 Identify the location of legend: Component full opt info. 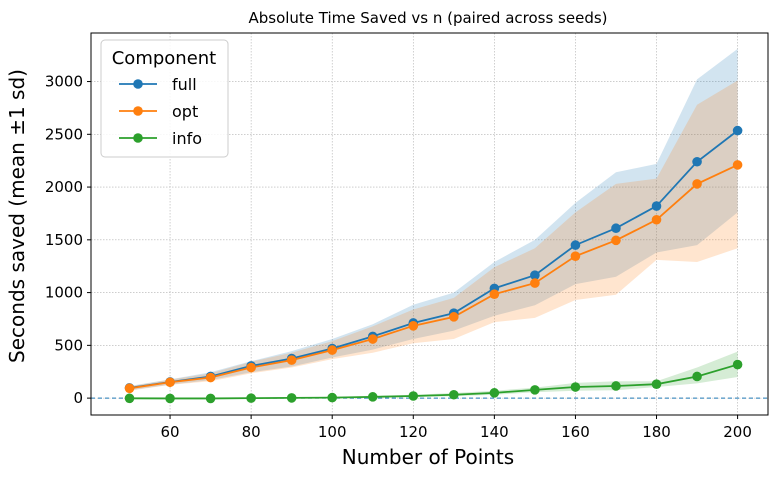
(164, 98).